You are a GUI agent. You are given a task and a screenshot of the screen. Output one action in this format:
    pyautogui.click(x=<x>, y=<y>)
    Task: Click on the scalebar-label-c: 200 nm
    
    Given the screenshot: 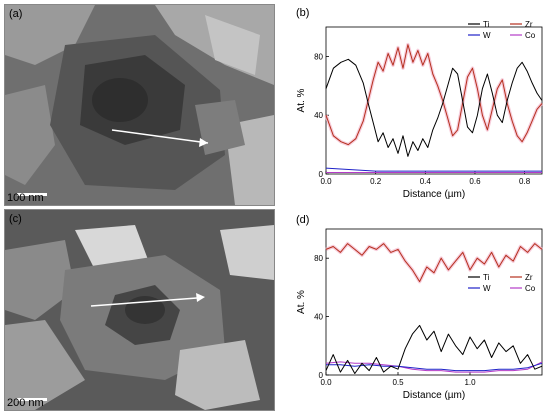 What is the action you would take?
    pyautogui.click(x=25, y=403)
    